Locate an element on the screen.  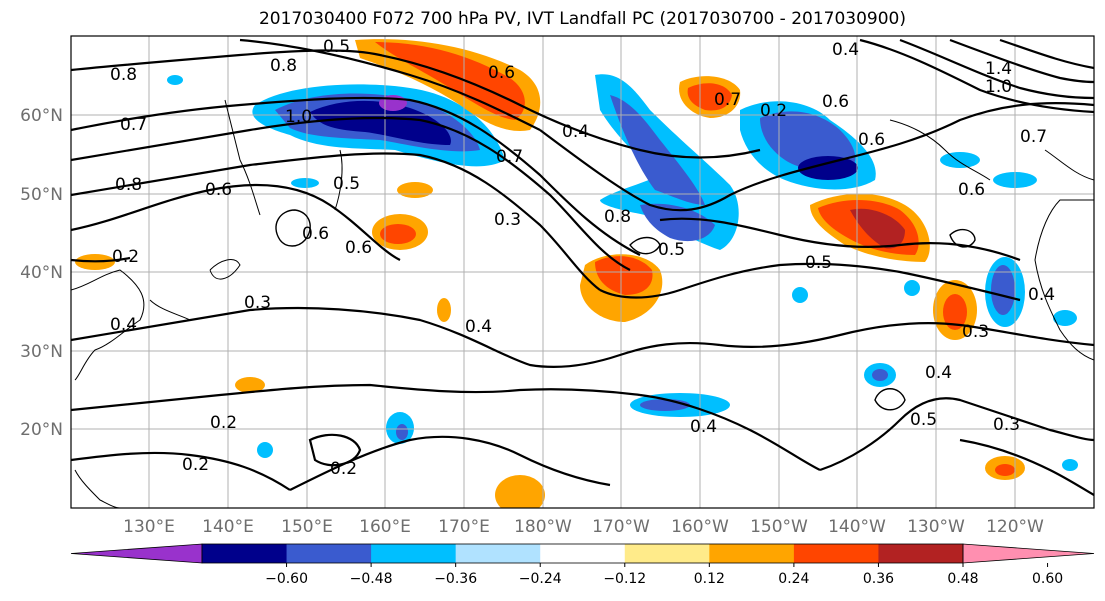
lat-label: 40°N is located at coordinates (41, 273).